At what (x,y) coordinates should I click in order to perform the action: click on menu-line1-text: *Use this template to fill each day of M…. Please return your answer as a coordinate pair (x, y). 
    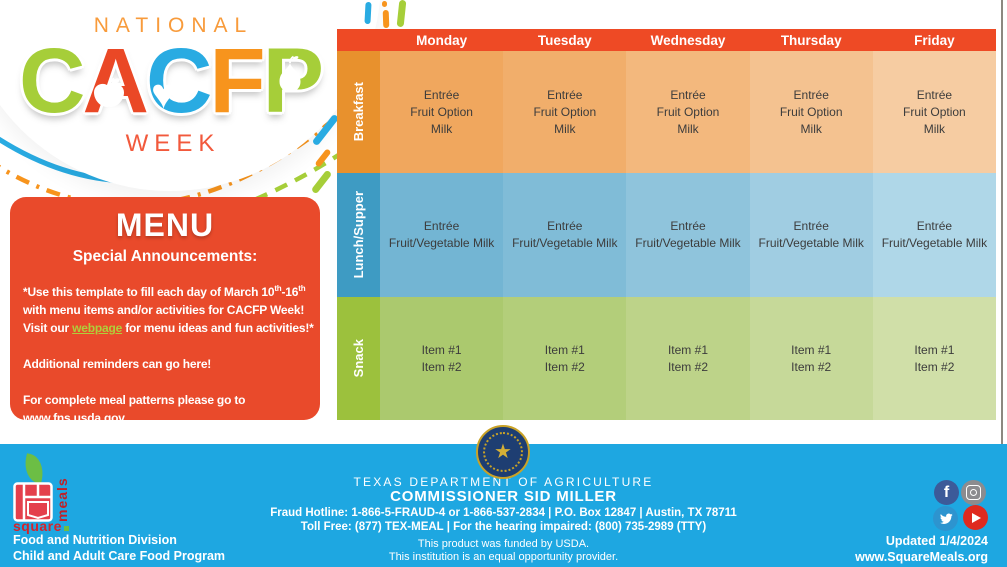
    Looking at the image, I should click on (149, 292).